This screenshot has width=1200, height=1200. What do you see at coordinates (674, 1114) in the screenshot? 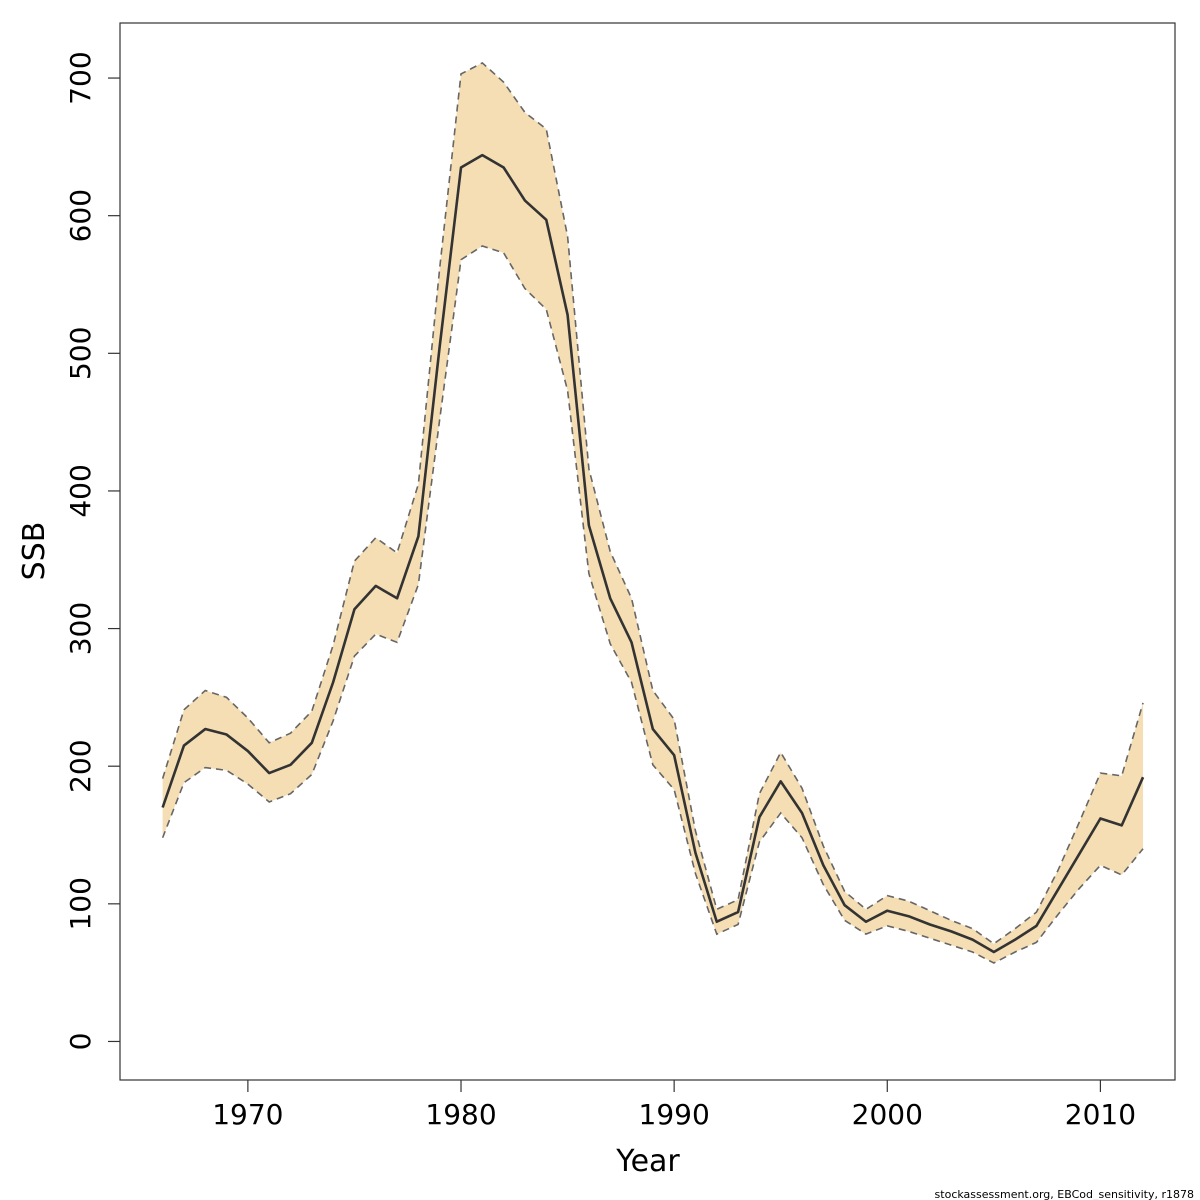
I see `x-tick-label: 1990` at bounding box center [674, 1114].